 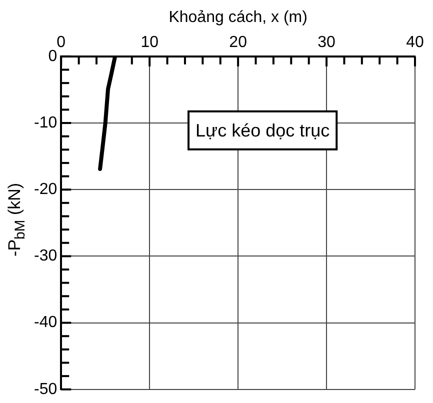 I want to click on y-tick-label: -10, so click(x=46, y=123).